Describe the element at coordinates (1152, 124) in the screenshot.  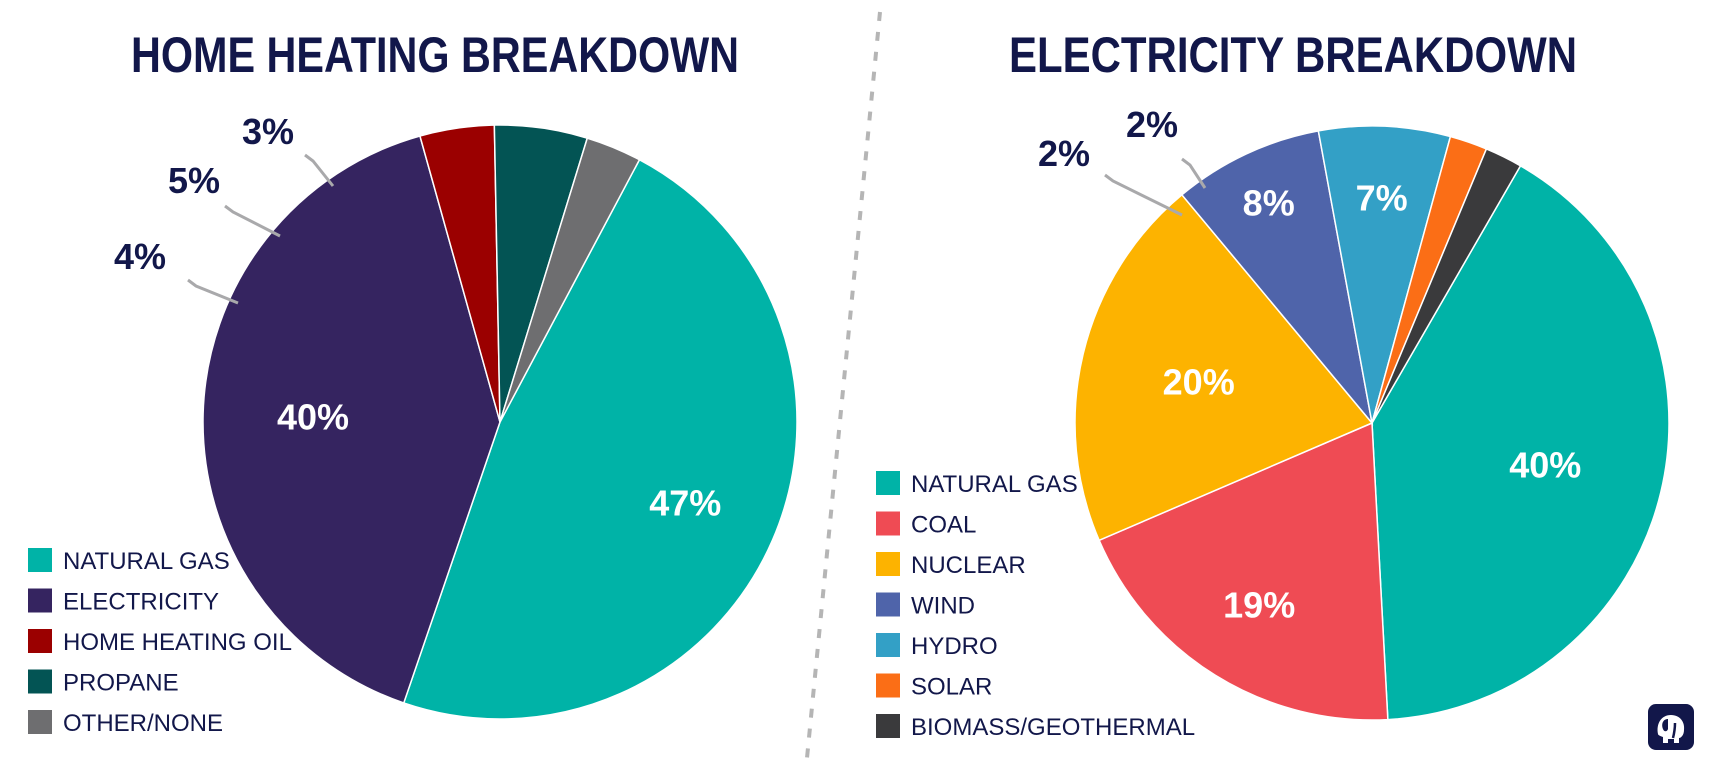
I see `slice-value-label-biomass-geothermal: 2%` at that location.